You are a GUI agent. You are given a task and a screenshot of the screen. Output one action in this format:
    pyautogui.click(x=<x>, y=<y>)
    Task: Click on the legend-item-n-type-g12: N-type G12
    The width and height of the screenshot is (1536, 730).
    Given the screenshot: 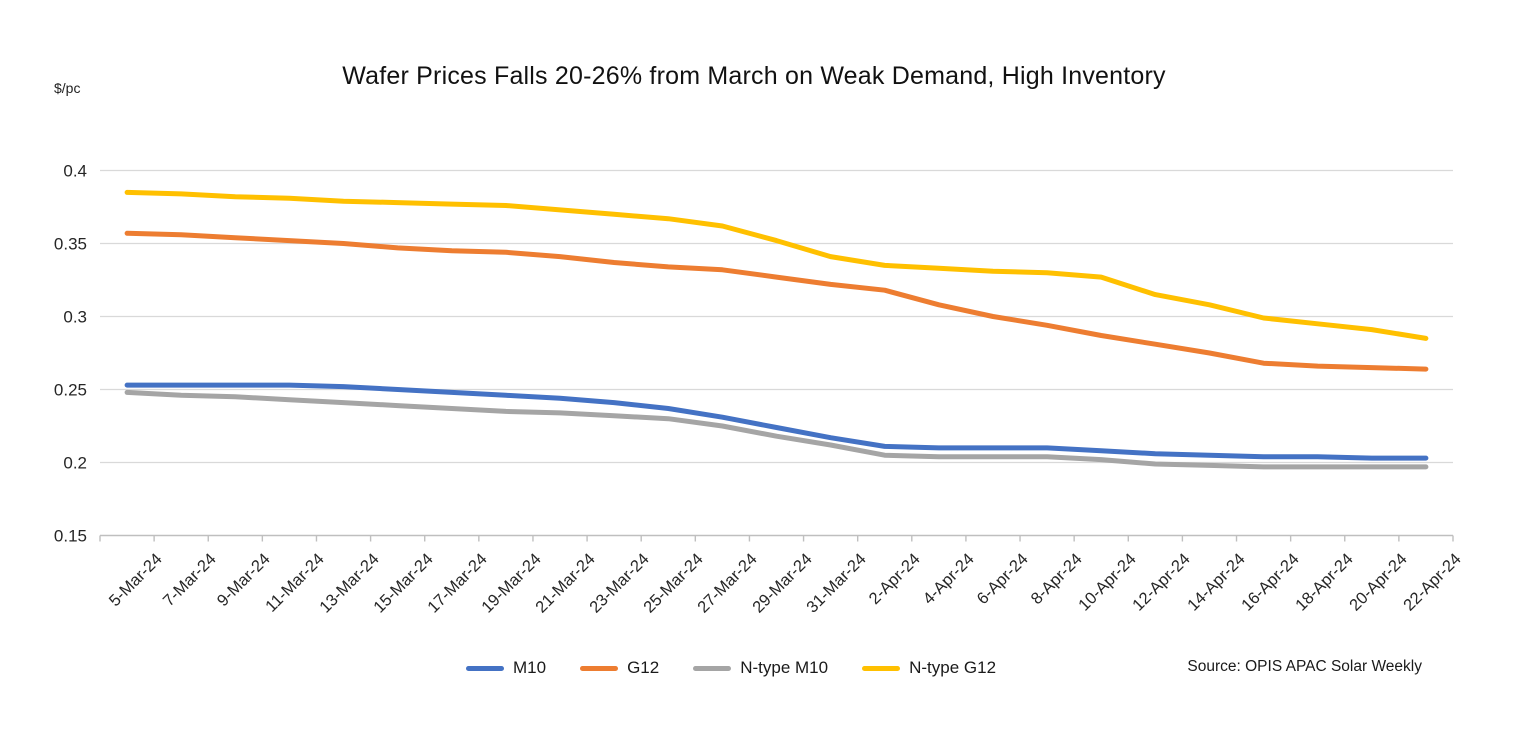 What is the action you would take?
    pyautogui.click(x=929, y=668)
    